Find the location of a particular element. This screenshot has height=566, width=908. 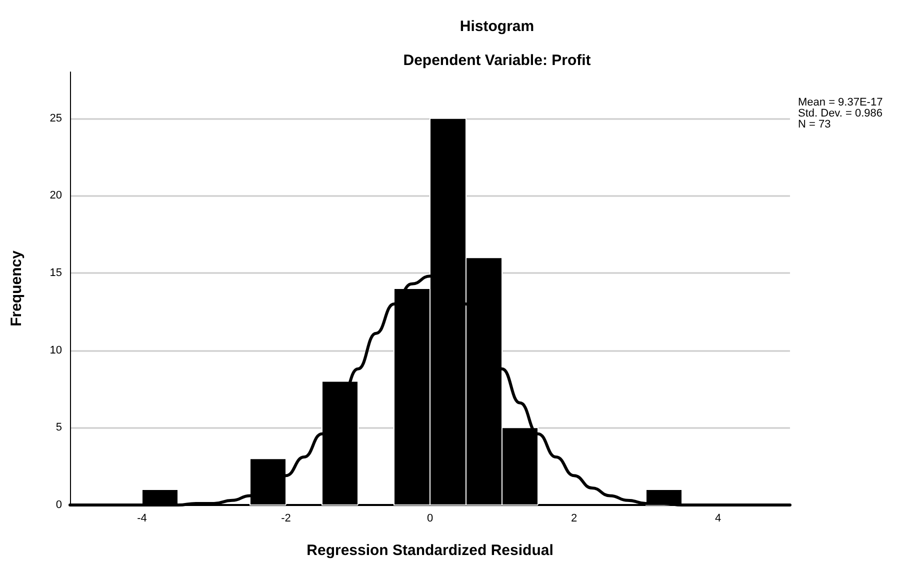

y-tick-label: 15 is located at coordinates (56, 273).